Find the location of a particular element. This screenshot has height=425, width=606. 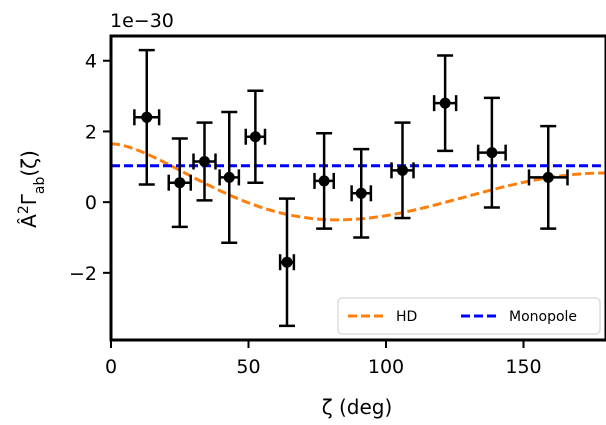

y-tick-label: 4 is located at coordinates (91, 62).